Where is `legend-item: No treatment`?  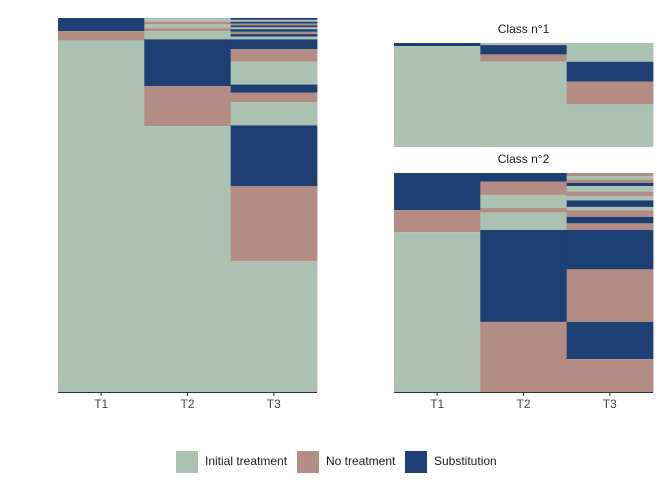 legend-item: No treatment is located at coordinates (346, 462).